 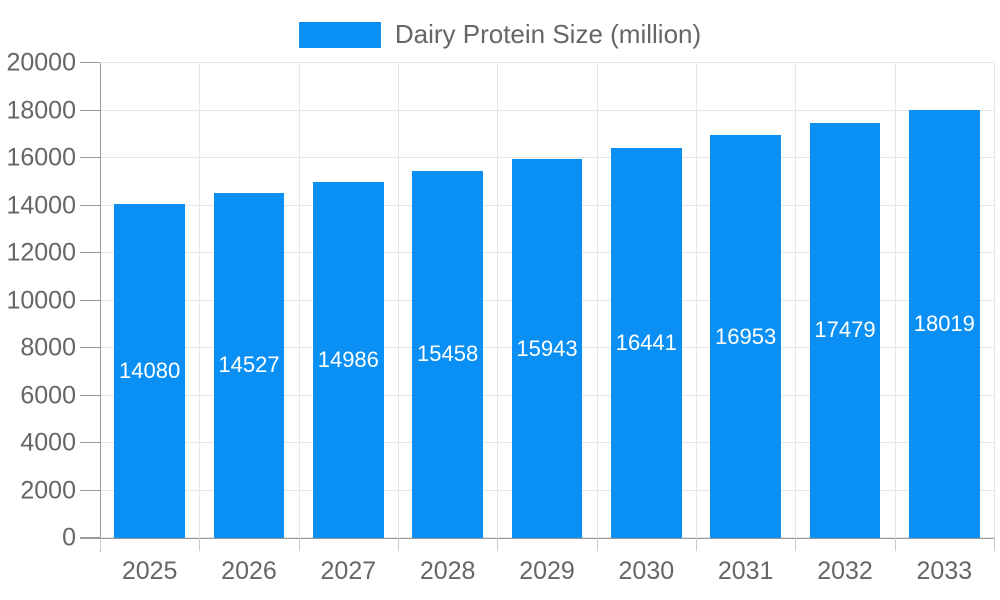 I want to click on bar-2032: 17479, so click(x=845, y=330).